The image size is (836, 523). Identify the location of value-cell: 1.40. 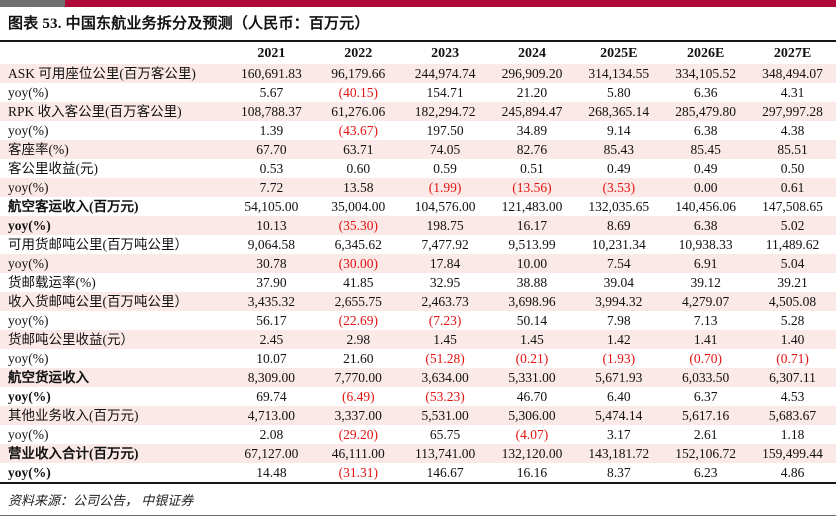
(792, 339).